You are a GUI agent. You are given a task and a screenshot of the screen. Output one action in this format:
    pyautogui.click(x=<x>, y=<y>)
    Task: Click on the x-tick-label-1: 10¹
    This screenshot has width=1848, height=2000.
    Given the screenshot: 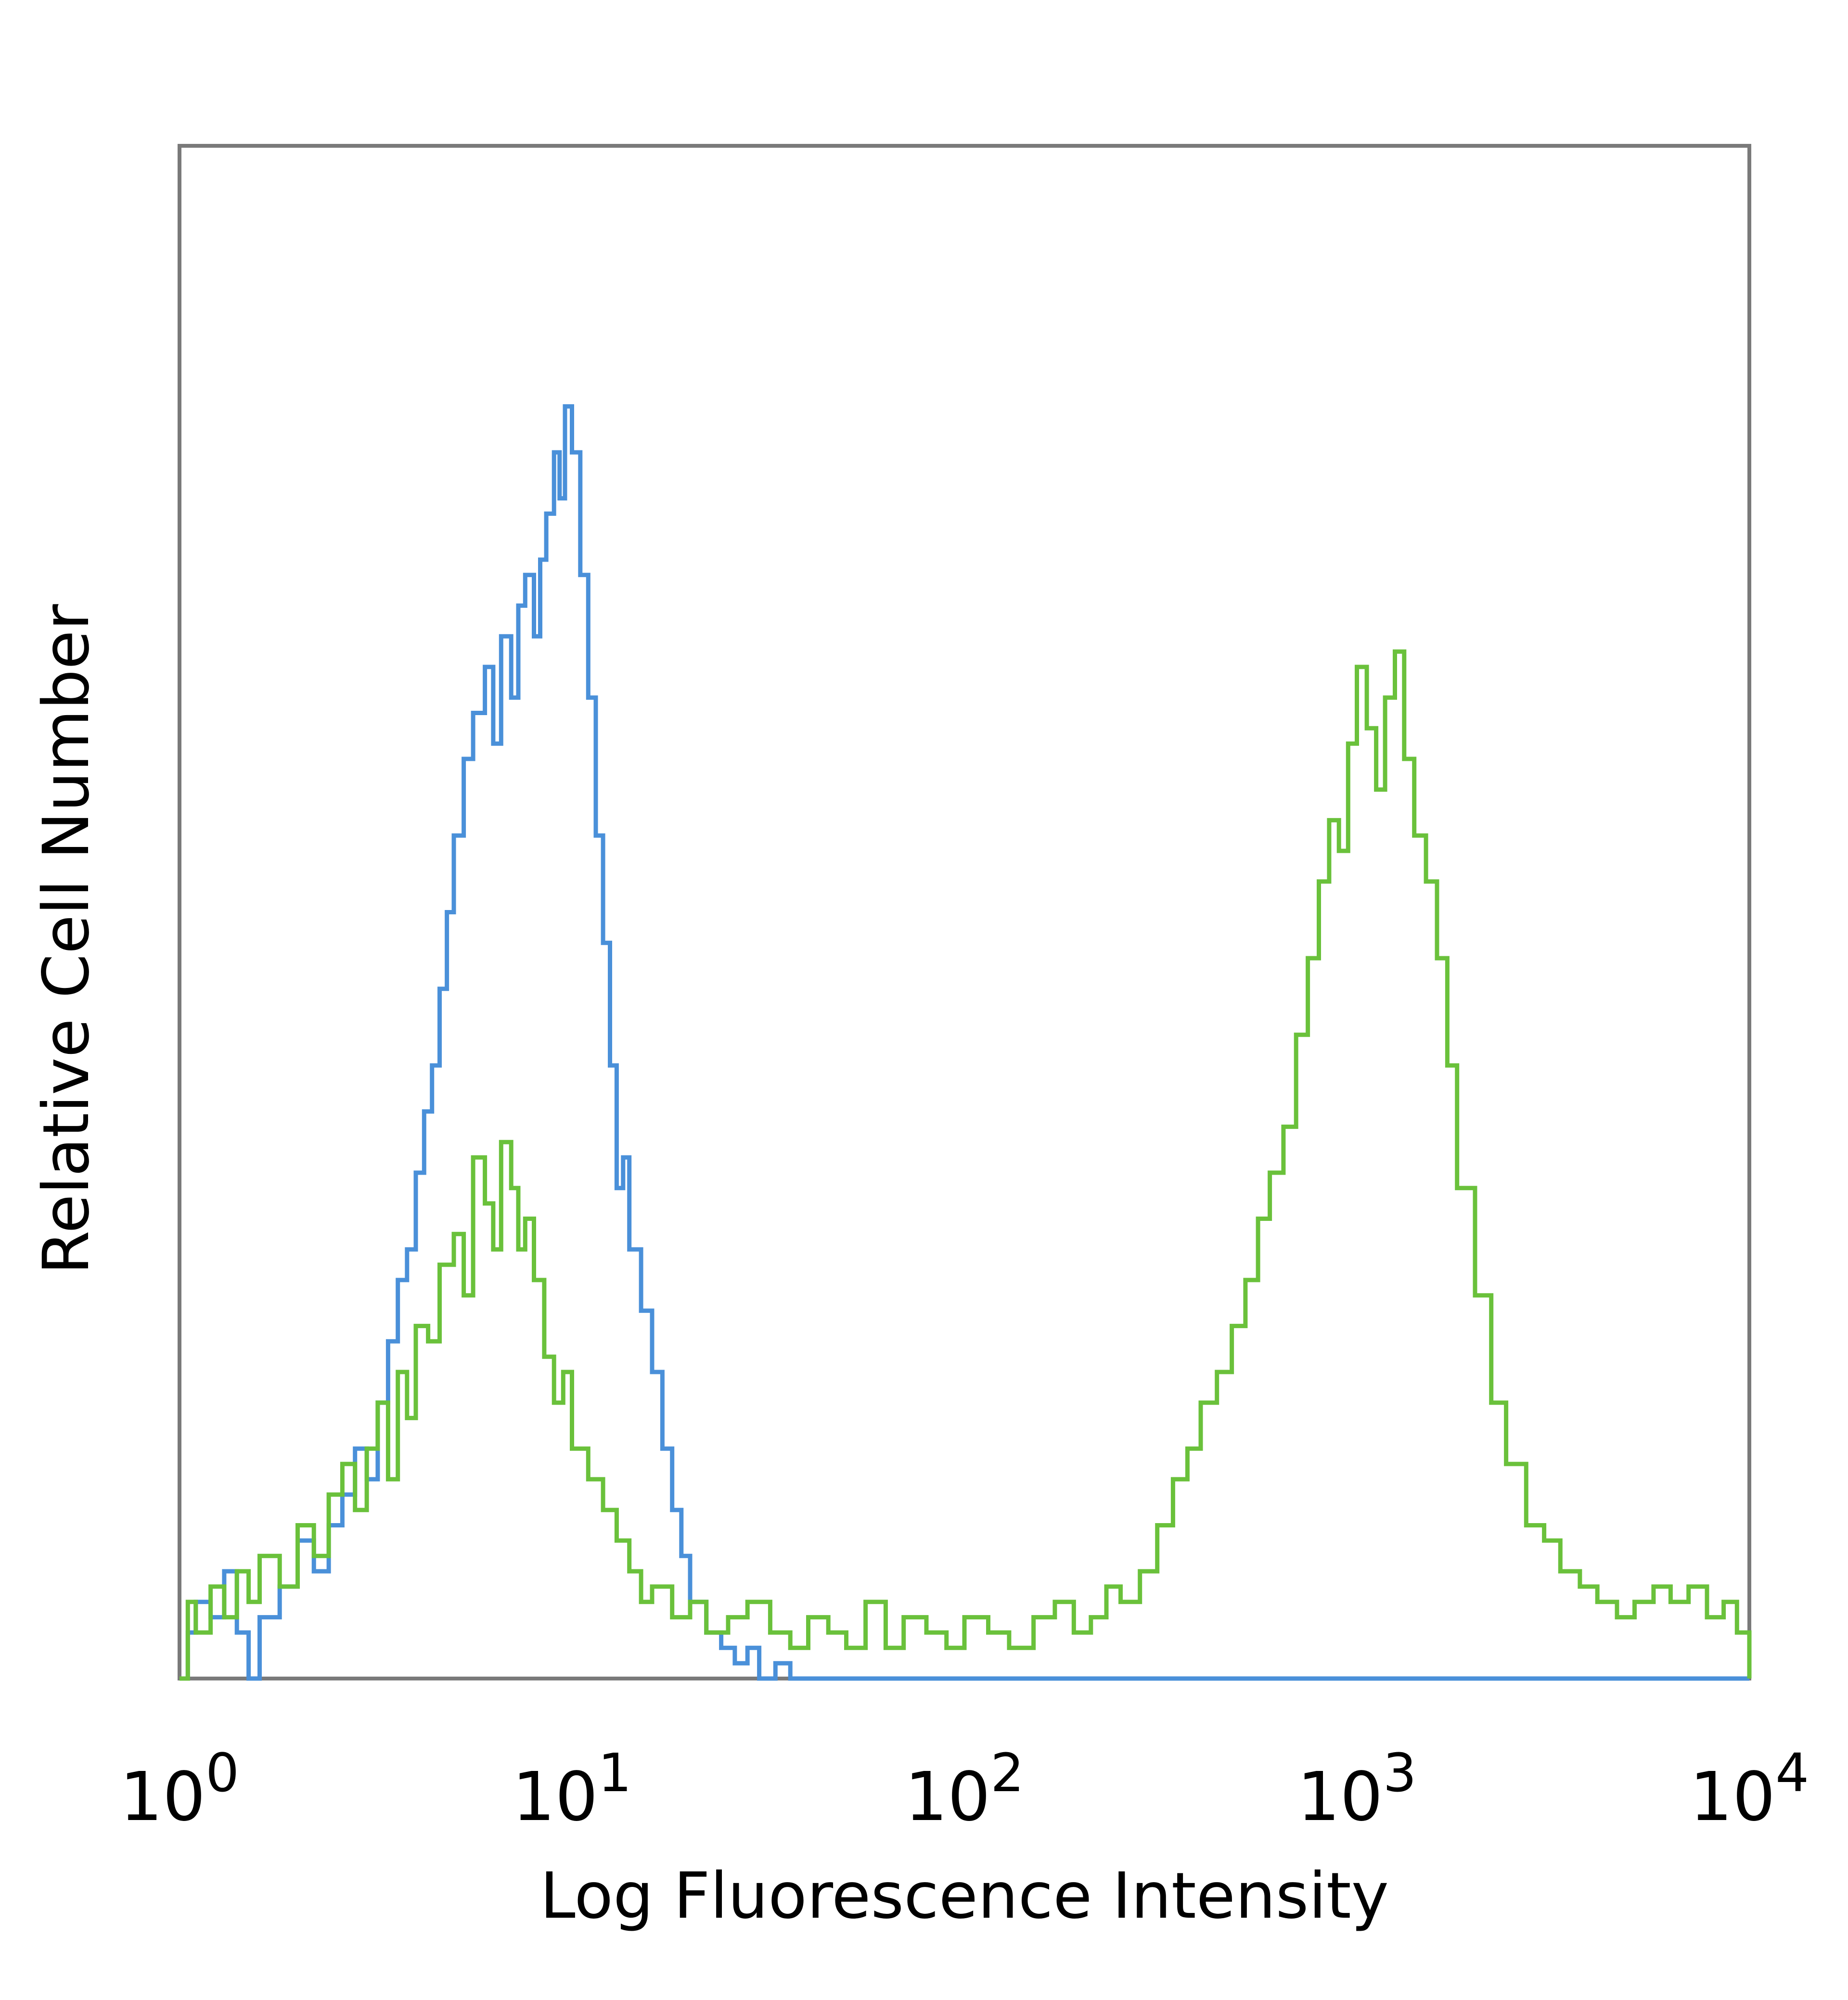 What is the action you would take?
    pyautogui.click(x=571, y=1789)
    